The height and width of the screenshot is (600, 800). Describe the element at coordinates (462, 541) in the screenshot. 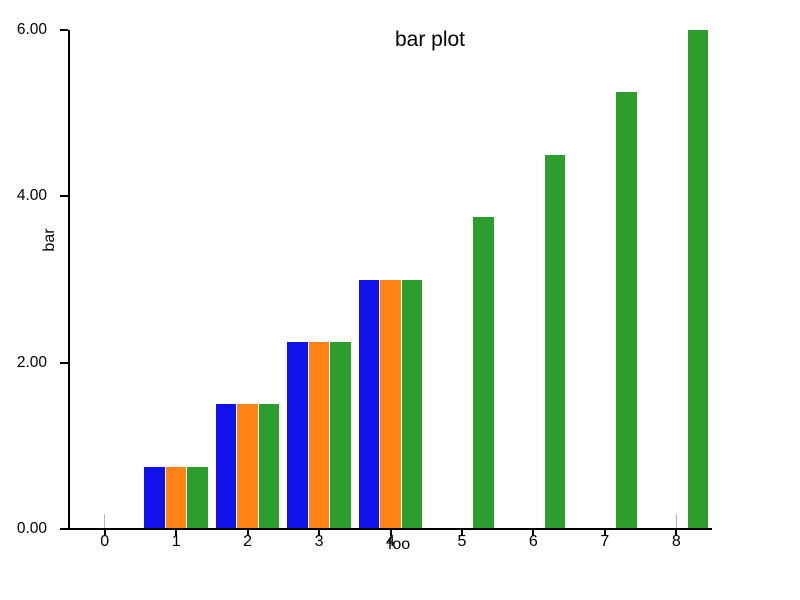

I see `x-tick-label: 5` at that location.